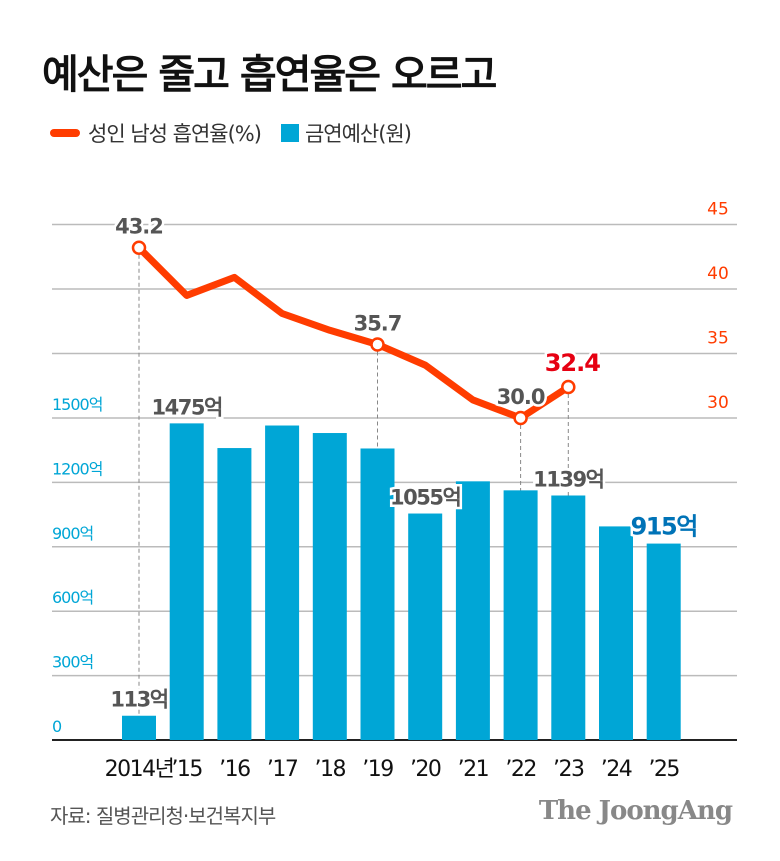 This screenshot has width=780, height=861. I want to click on logo: The JoongAng, so click(635, 811).